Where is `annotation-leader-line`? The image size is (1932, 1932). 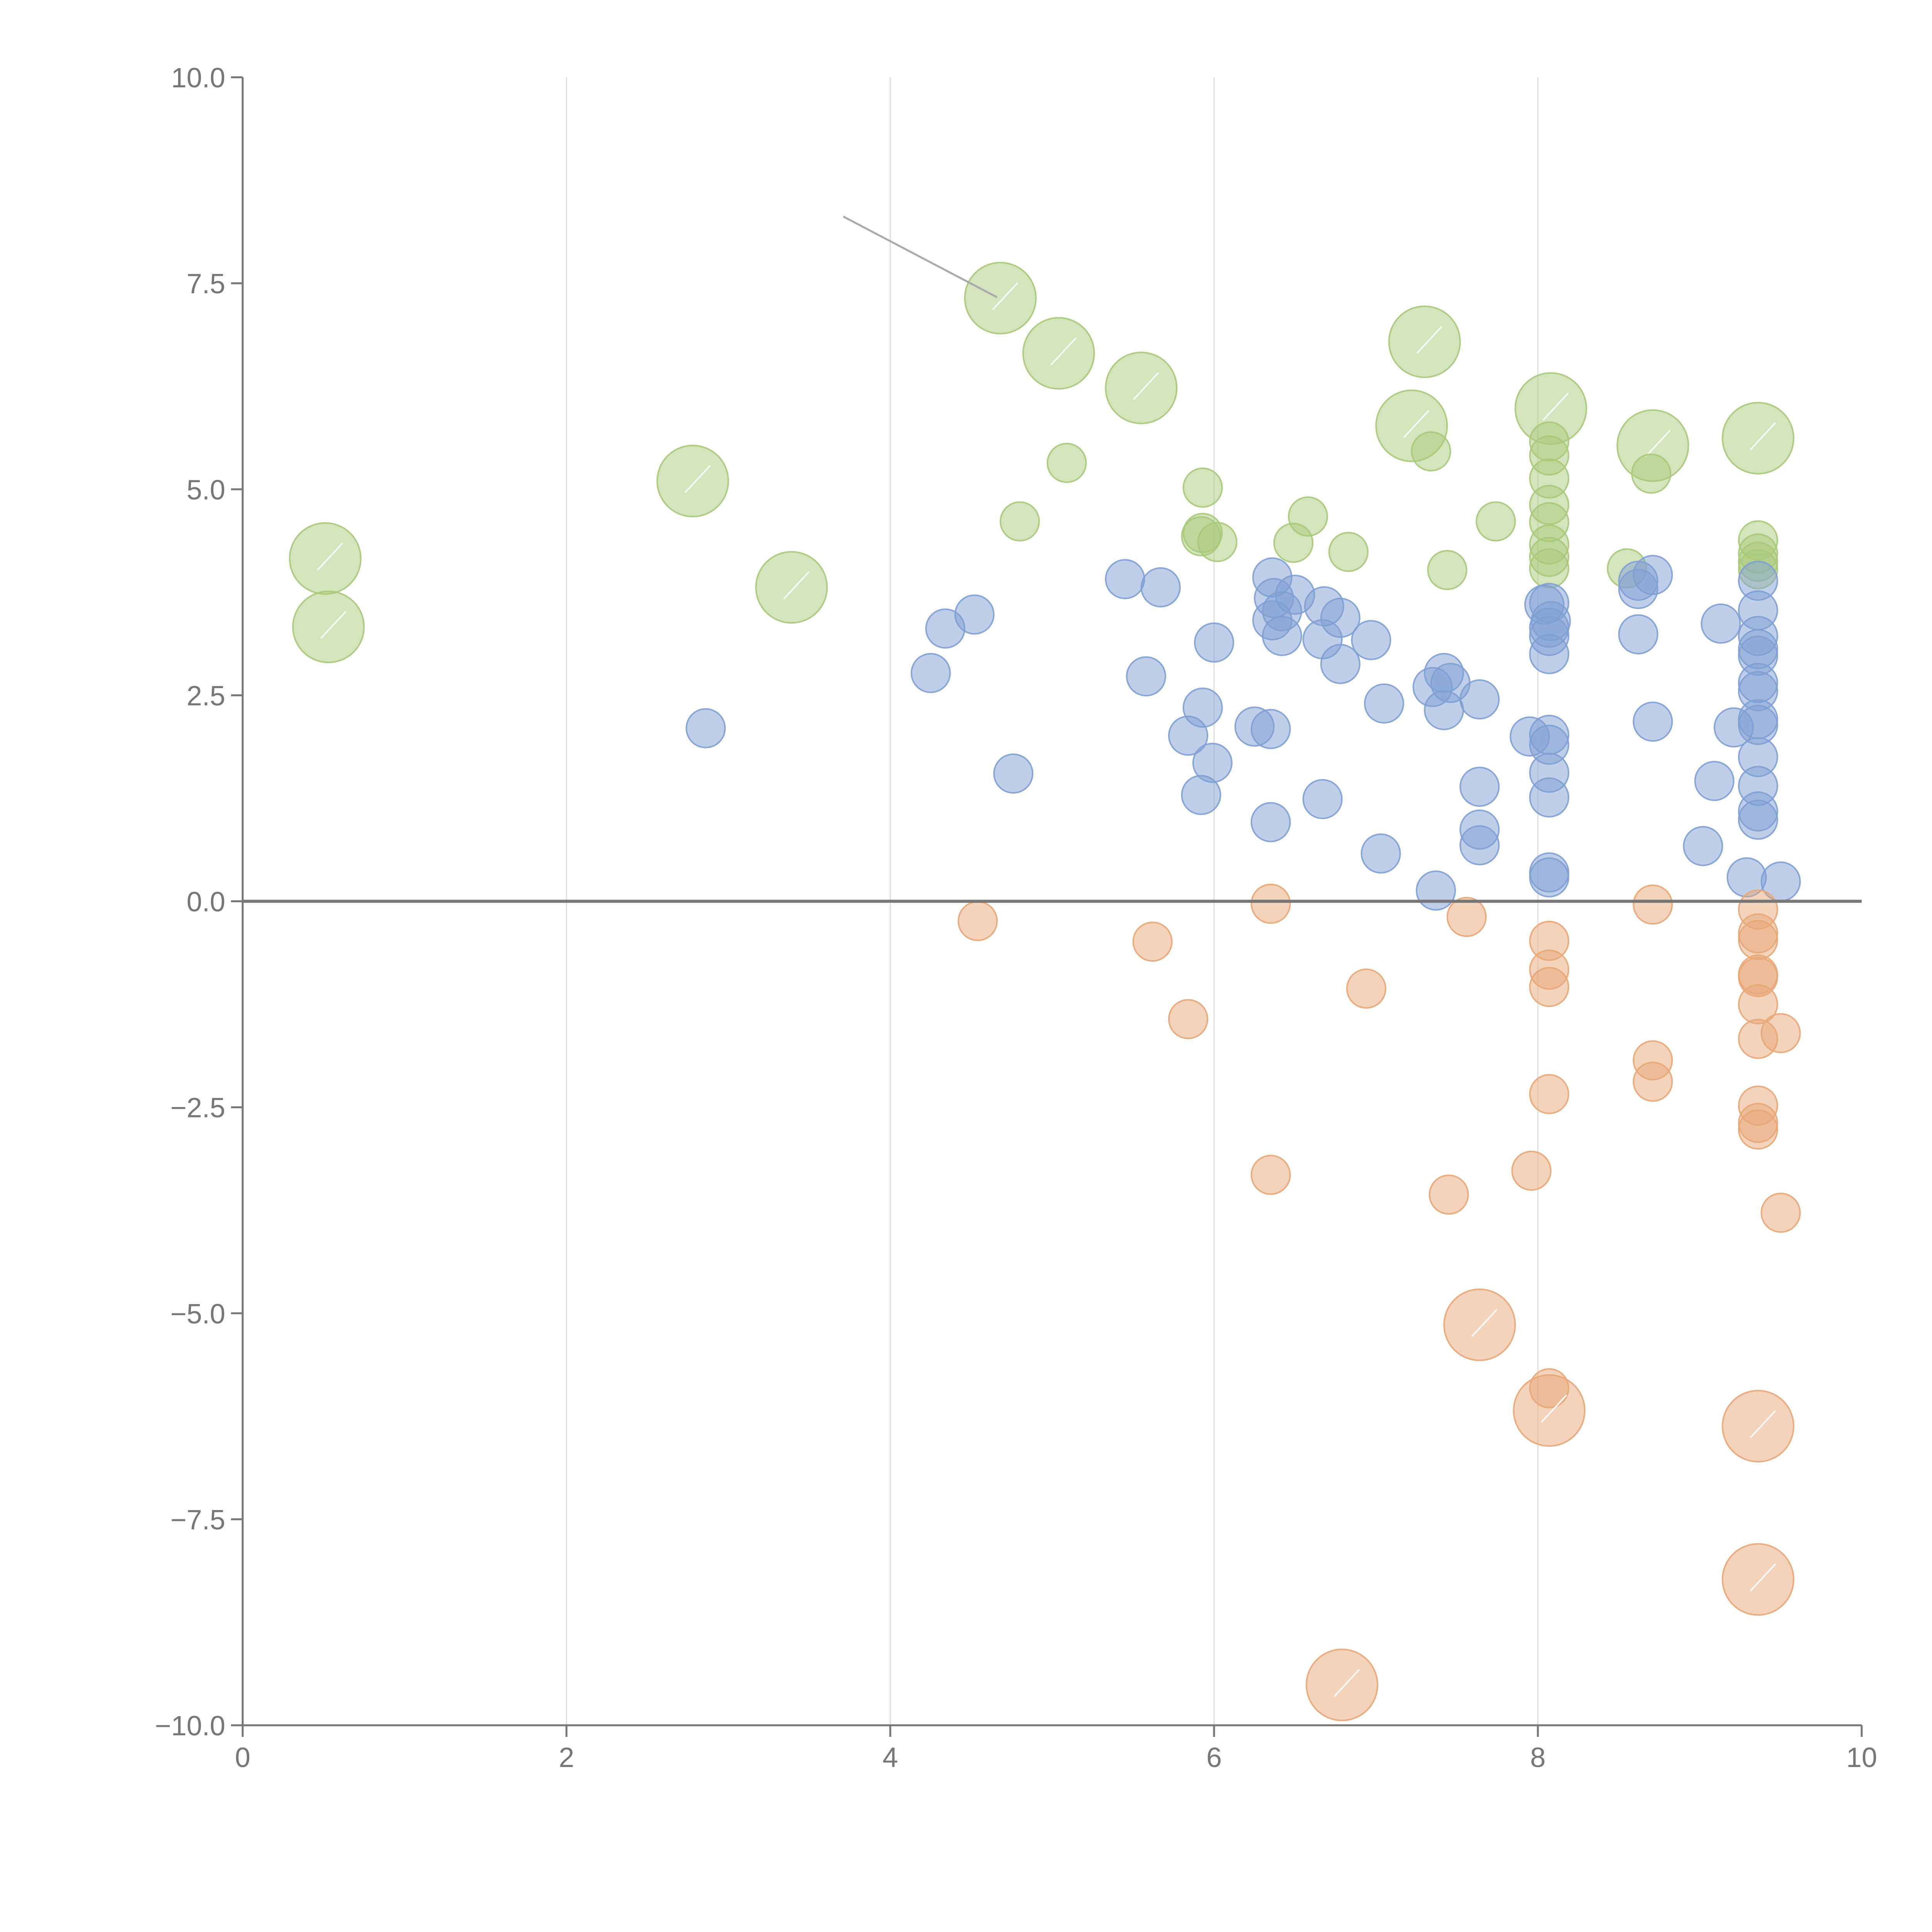 annotation-leader-line is located at coordinates (921, 257).